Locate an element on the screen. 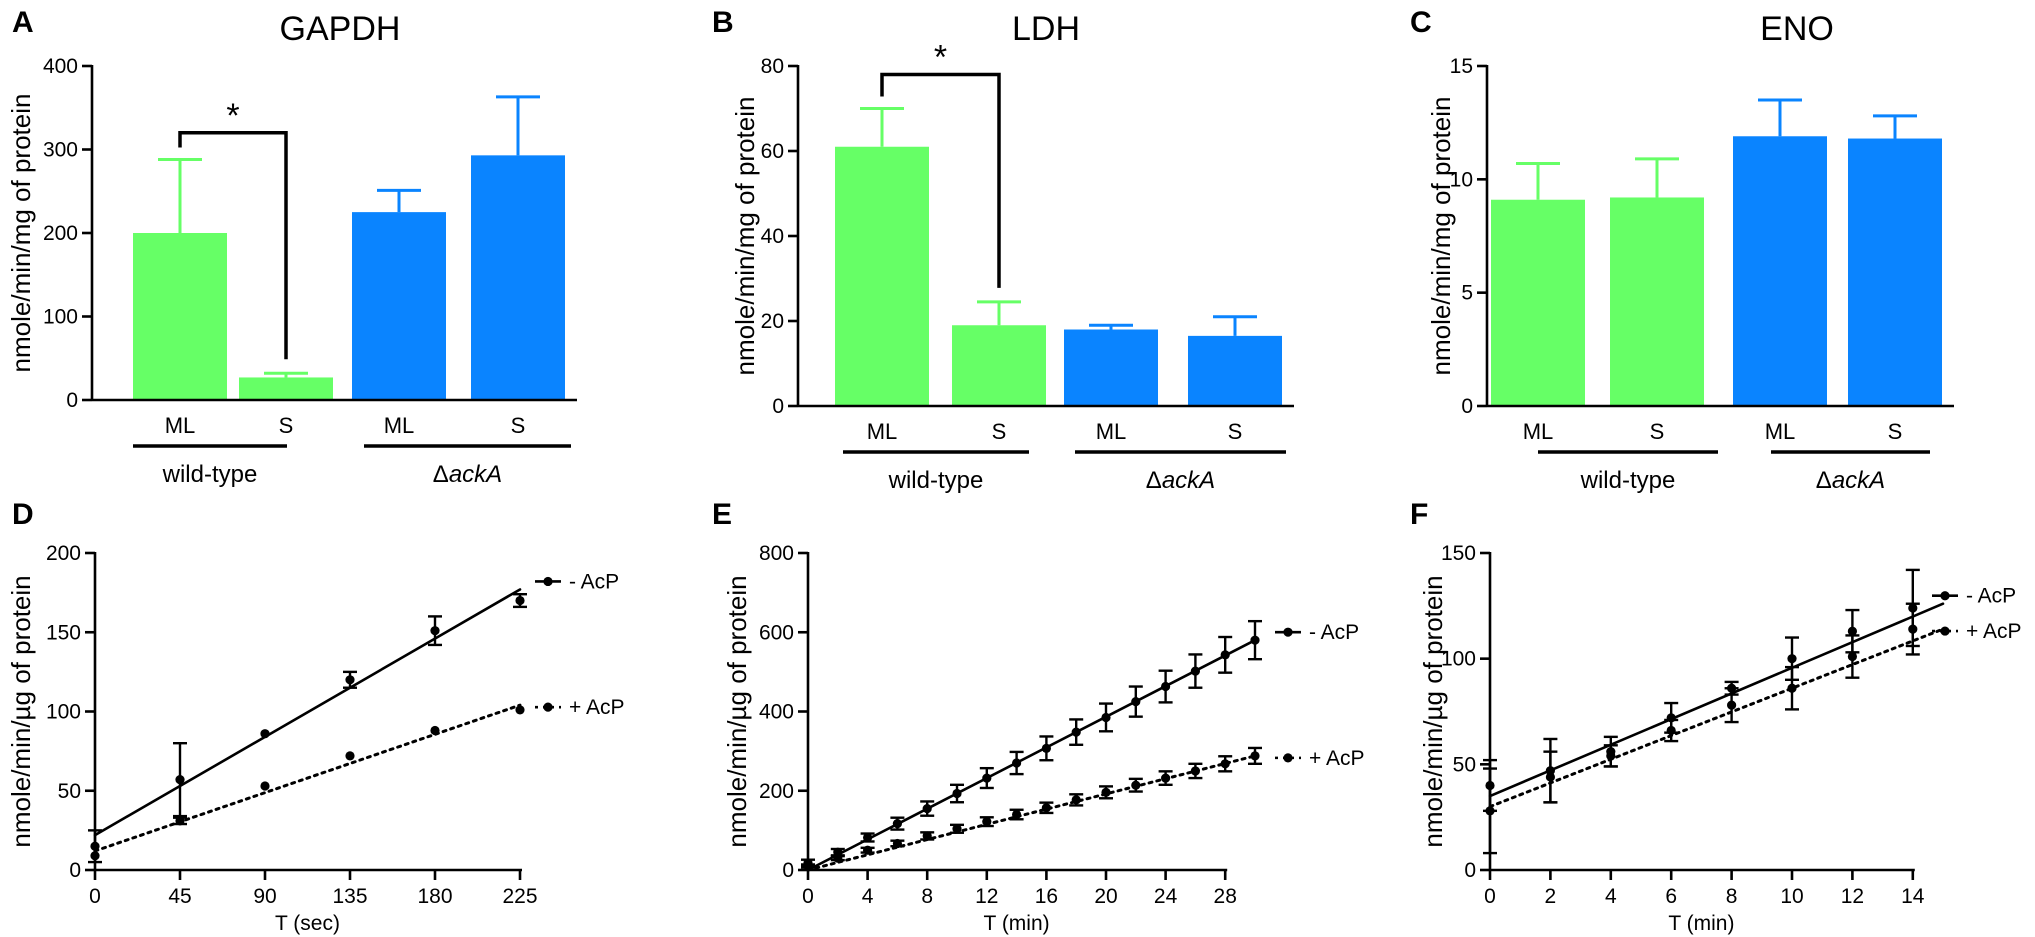 Image resolution: width=2035 pixels, height=937 pixels. x-axis-label: T (sec) is located at coordinates (307, 923).